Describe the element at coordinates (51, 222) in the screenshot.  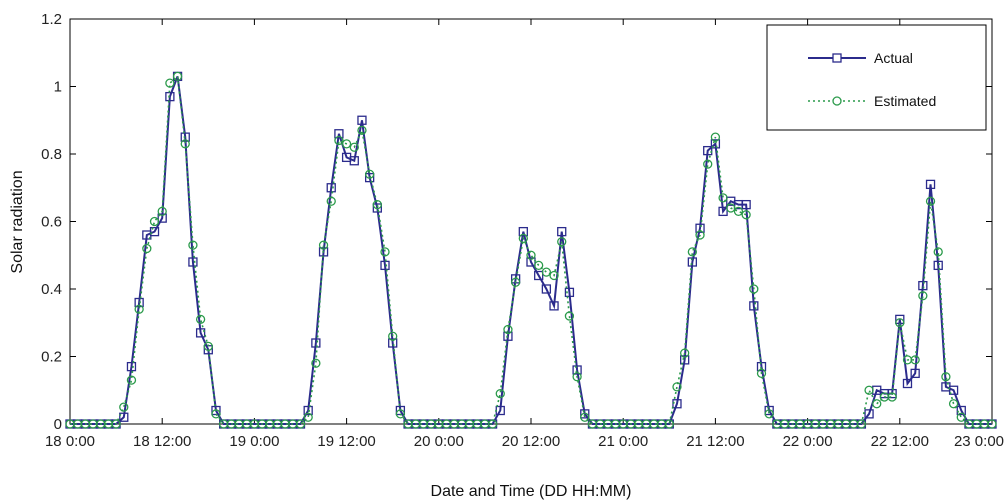
I see `y-tick-label: 0.6` at that location.